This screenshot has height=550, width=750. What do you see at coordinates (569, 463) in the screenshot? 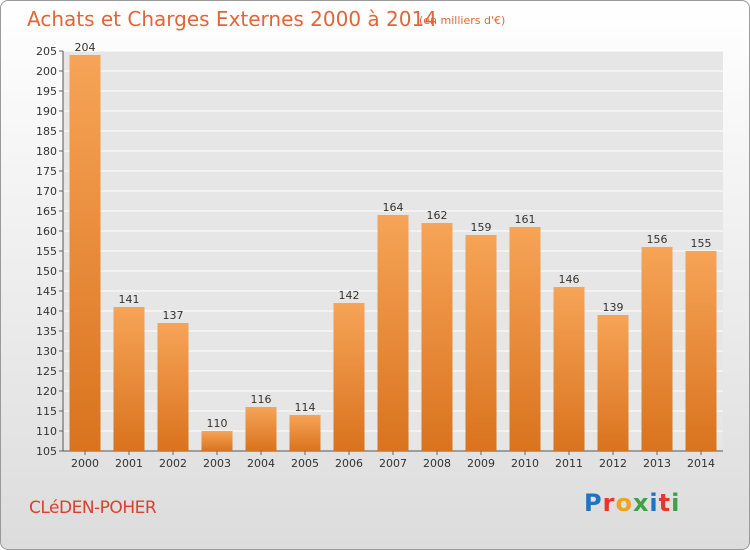
I see `x-tick-label: 2011` at bounding box center [569, 463].